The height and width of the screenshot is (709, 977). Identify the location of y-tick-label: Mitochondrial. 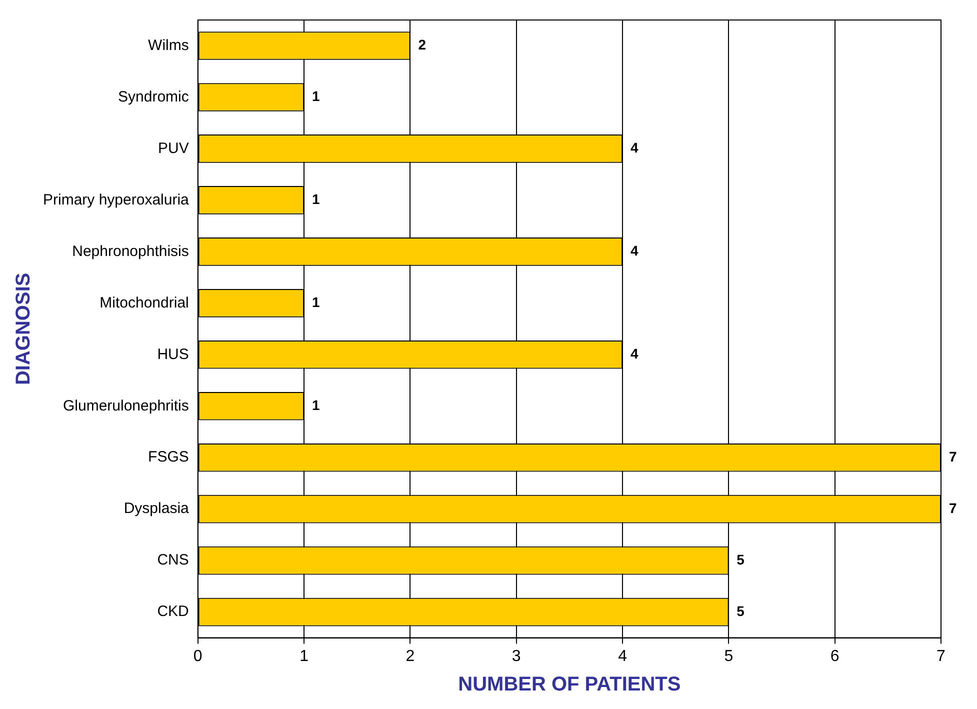
(144, 303).